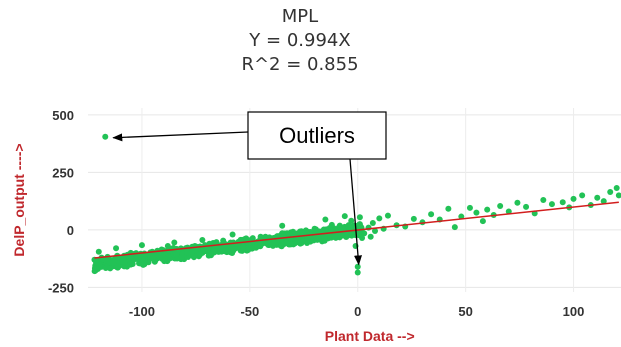  What do you see at coordinates (370, 336) in the screenshot?
I see `x-axis-label: Plant Data -->` at bounding box center [370, 336].